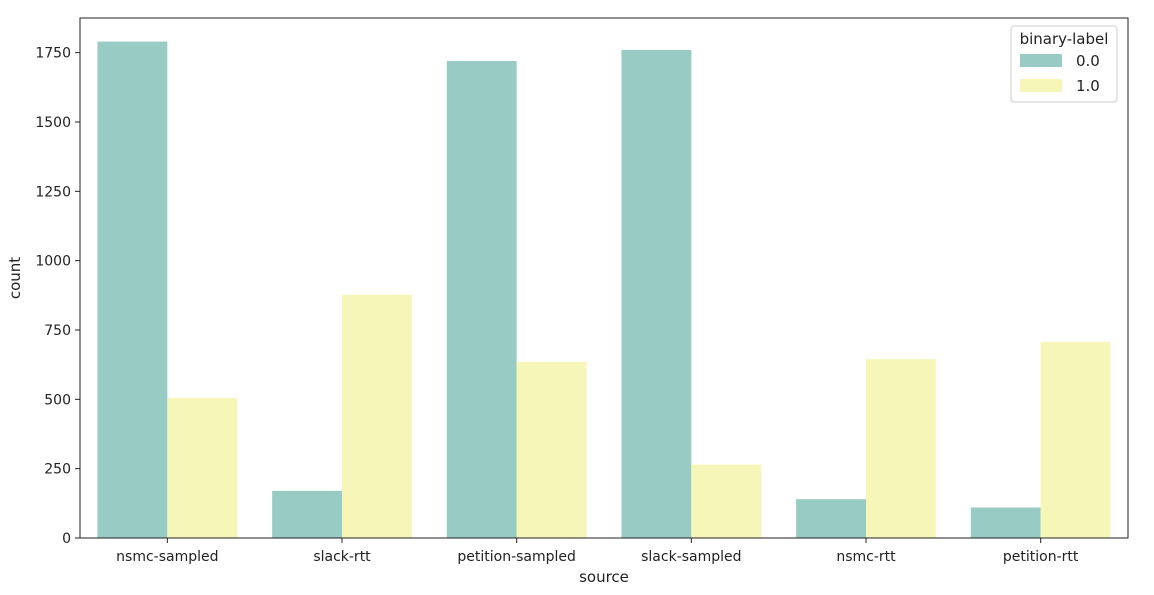 The width and height of the screenshot is (1154, 595). What do you see at coordinates (53, 54) in the screenshot?
I see `y-tick-label: 1750` at bounding box center [53, 54].